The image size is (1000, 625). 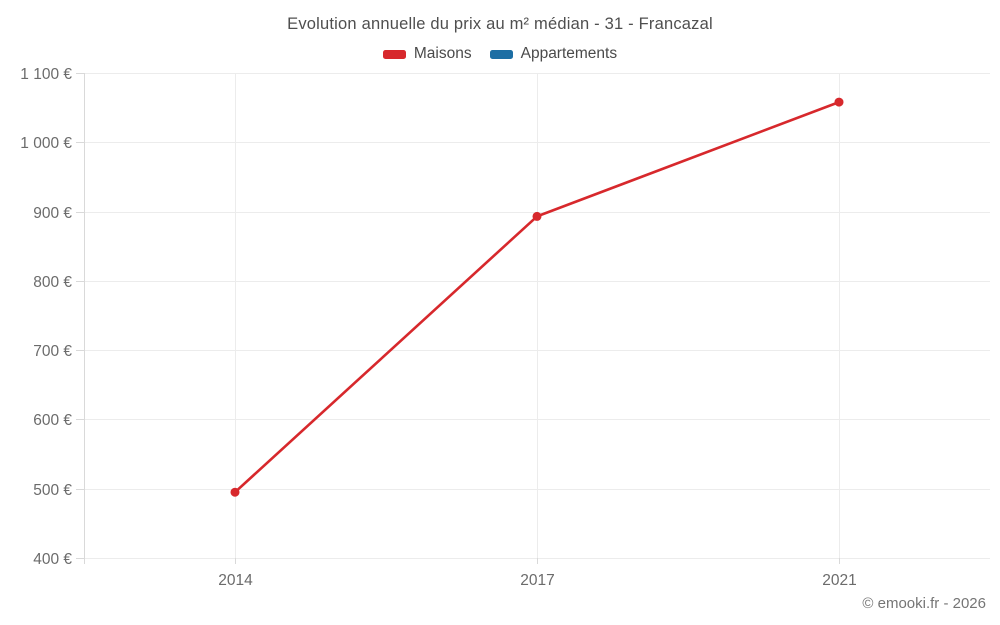 I want to click on y-tick-label: 1 000 €, so click(x=46, y=143).